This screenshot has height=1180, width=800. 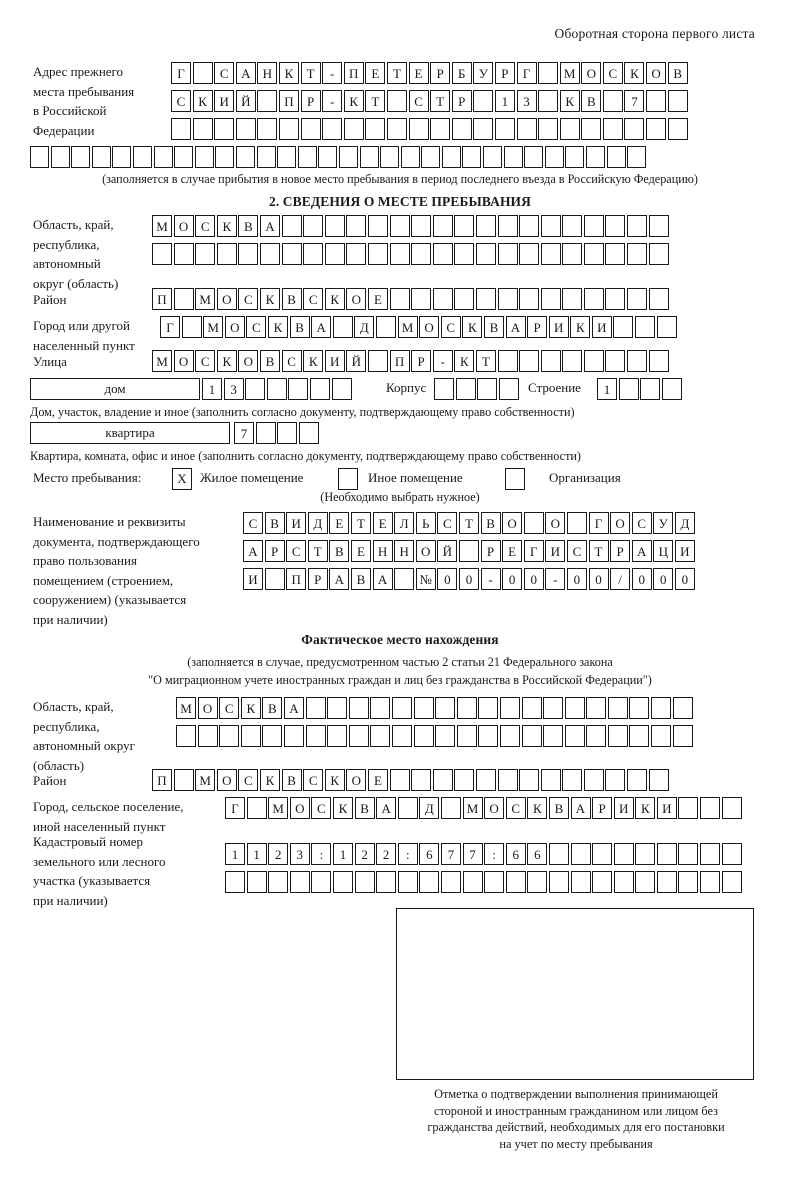 What do you see at coordinates (296, 579) in the screenshot?
I see `char-cell: П` at bounding box center [296, 579].